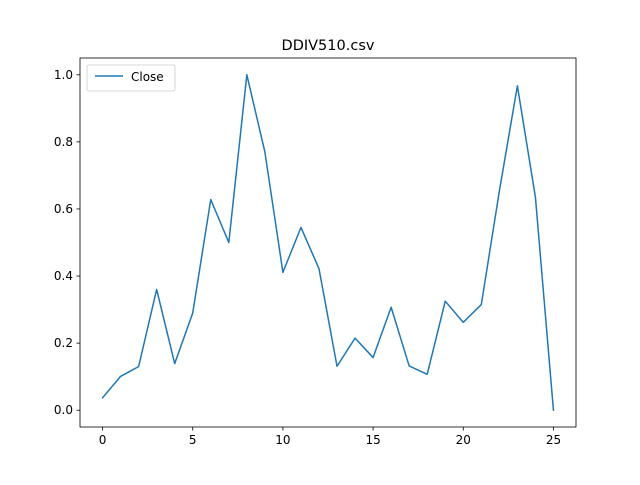 The width and height of the screenshot is (640, 485). Describe the element at coordinates (553, 440) in the screenshot. I see `x-tick-label: 25` at that location.